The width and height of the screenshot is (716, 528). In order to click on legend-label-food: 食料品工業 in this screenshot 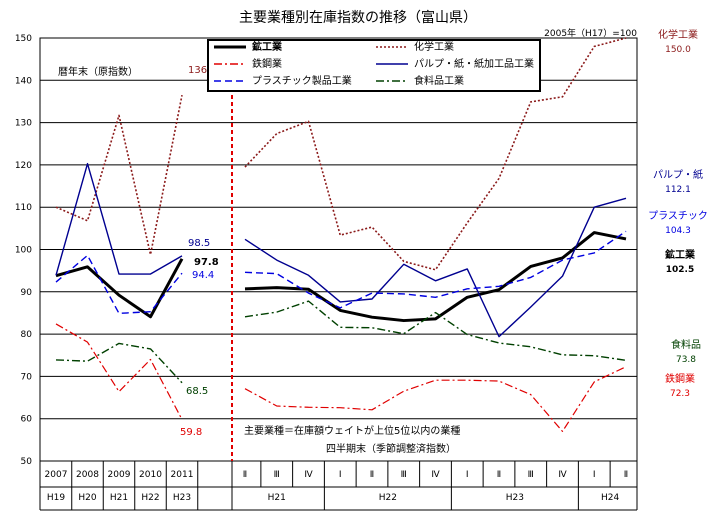, I will do `click(439, 80)`.